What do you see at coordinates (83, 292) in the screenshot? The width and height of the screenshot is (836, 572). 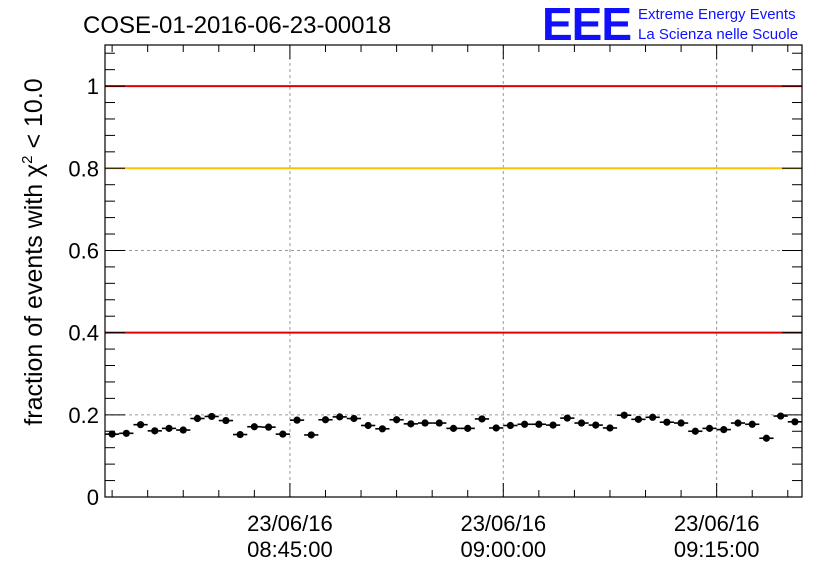 I see `y-tick-labels: 0 0.2 0.4 0.6 0.8 1` at bounding box center [83, 292].